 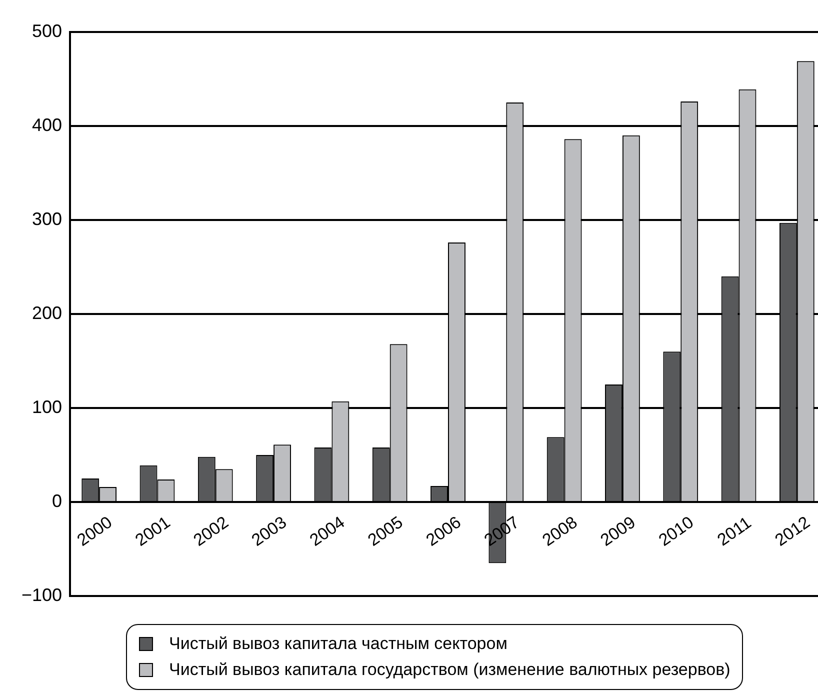 I want to click on x-tick-label: 2011, so click(x=734, y=531).